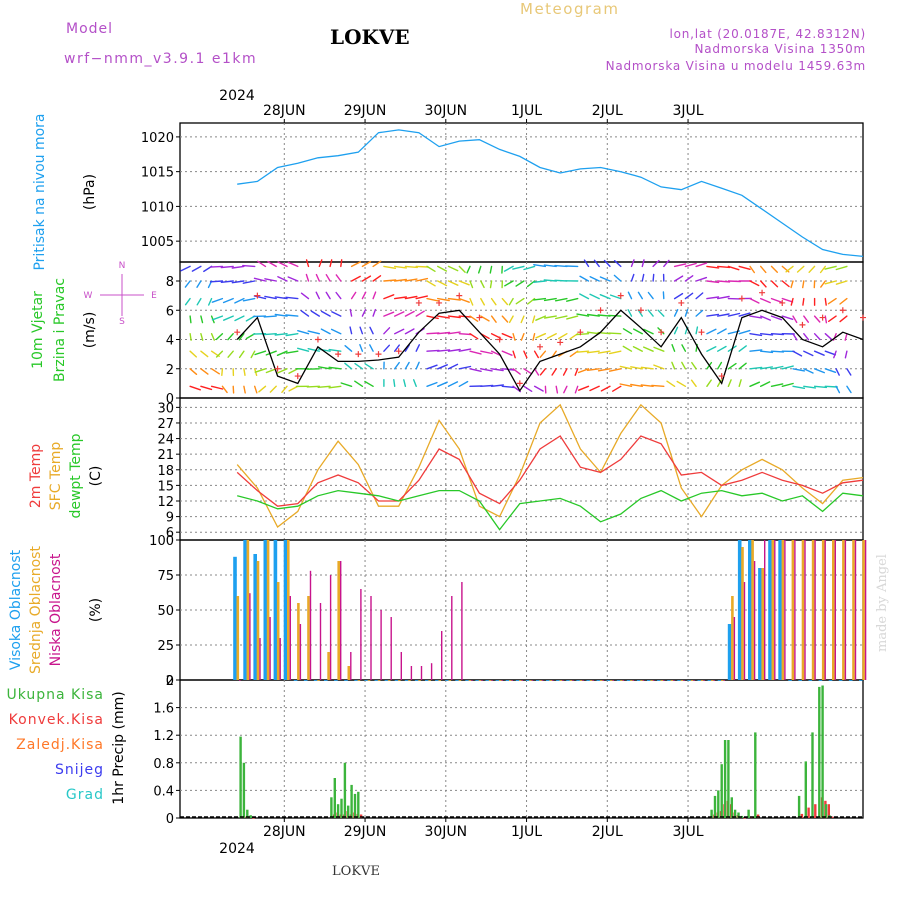 This screenshot has height=900, width=900. Describe the element at coordinates (526, 832) in the screenshot. I see `date-tick-label-bottom: 1JUL` at that location.